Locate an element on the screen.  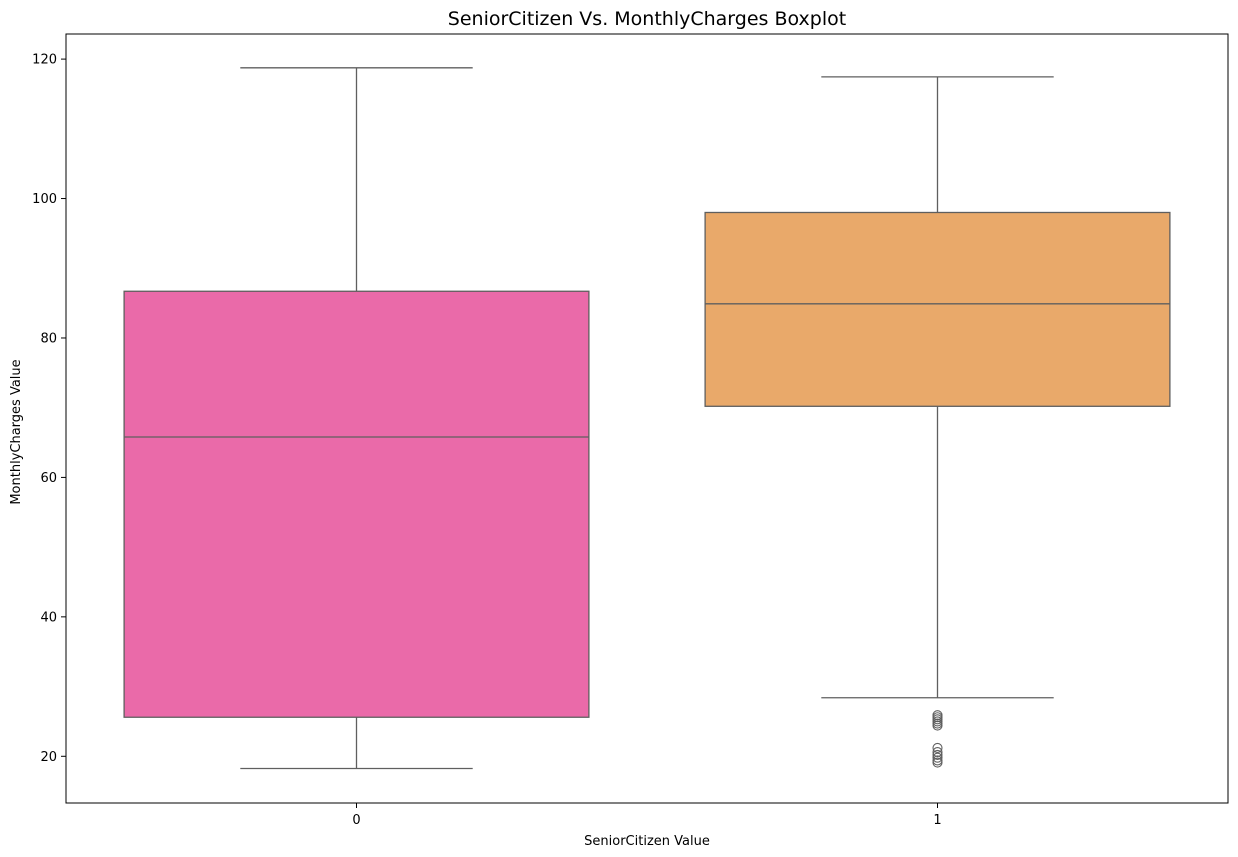
y-tick-label: 40 is located at coordinates (48, 617).